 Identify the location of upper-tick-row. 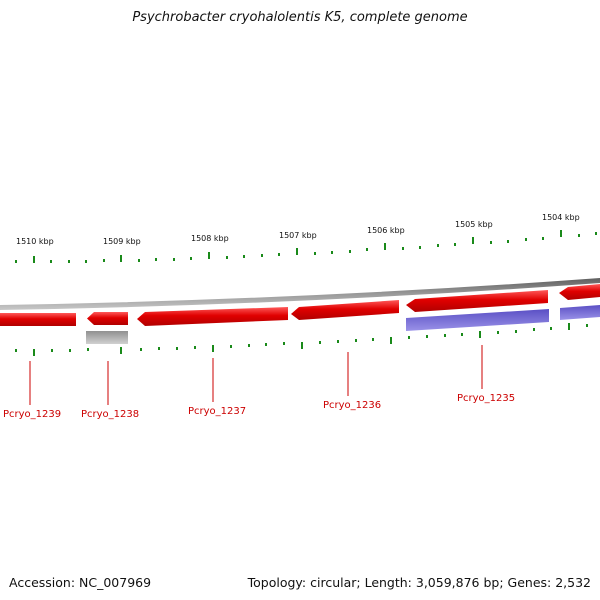
(306, 246).